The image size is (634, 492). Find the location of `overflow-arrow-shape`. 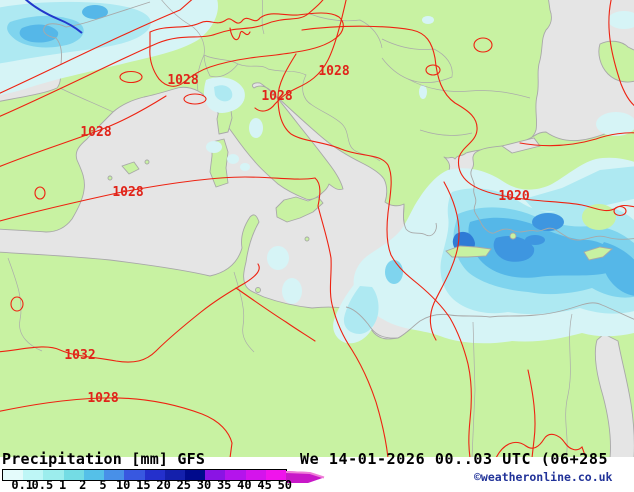

overflow-arrow-shape is located at coordinates (305, 477).